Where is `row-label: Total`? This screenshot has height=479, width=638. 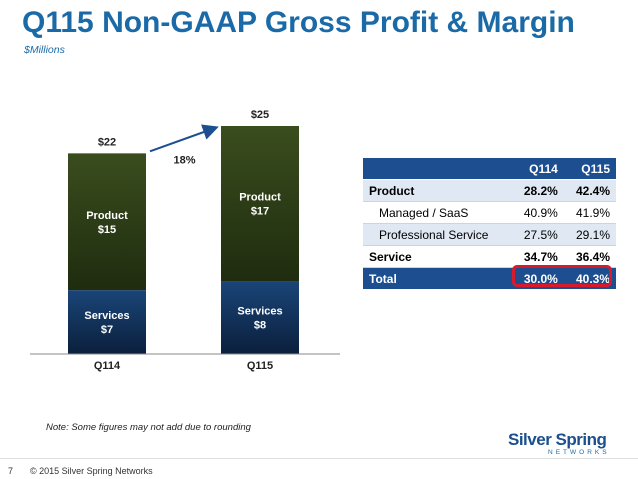 row-label: Total is located at coordinates (437, 278).